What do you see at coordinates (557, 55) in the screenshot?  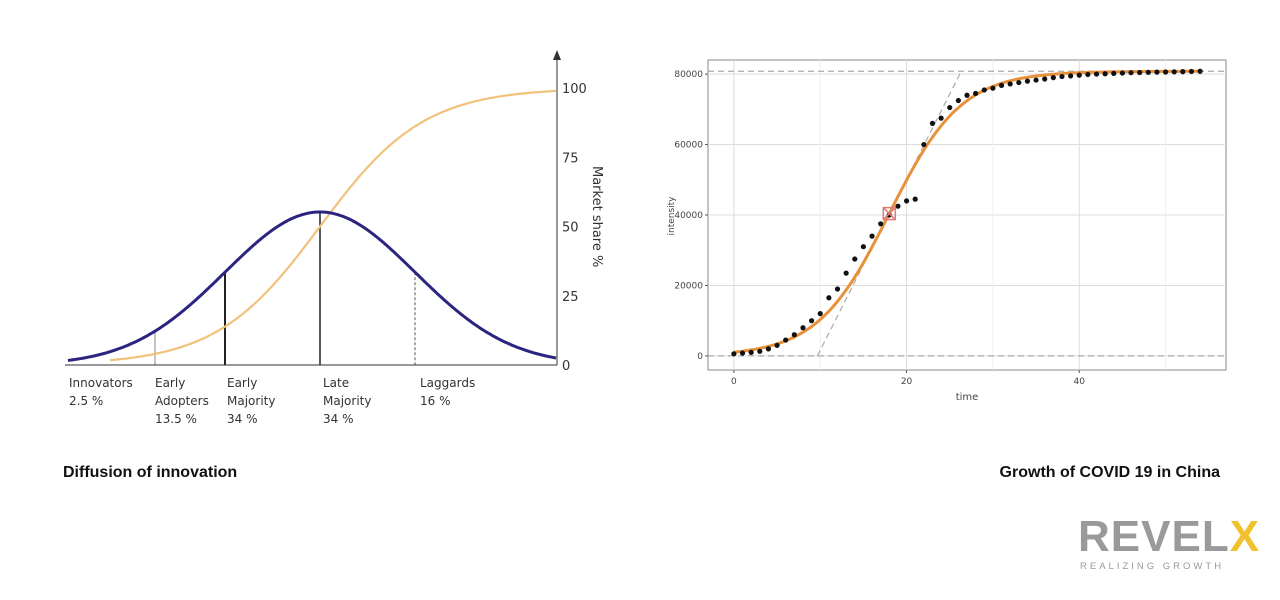 I see `y-axis-arrow-icon` at bounding box center [557, 55].